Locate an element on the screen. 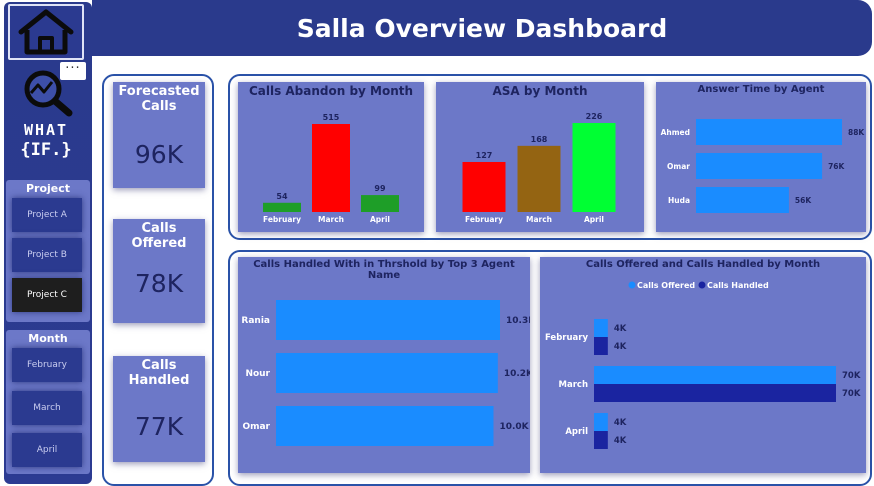  kpi-title: Calls Handled is located at coordinates (159, 373).